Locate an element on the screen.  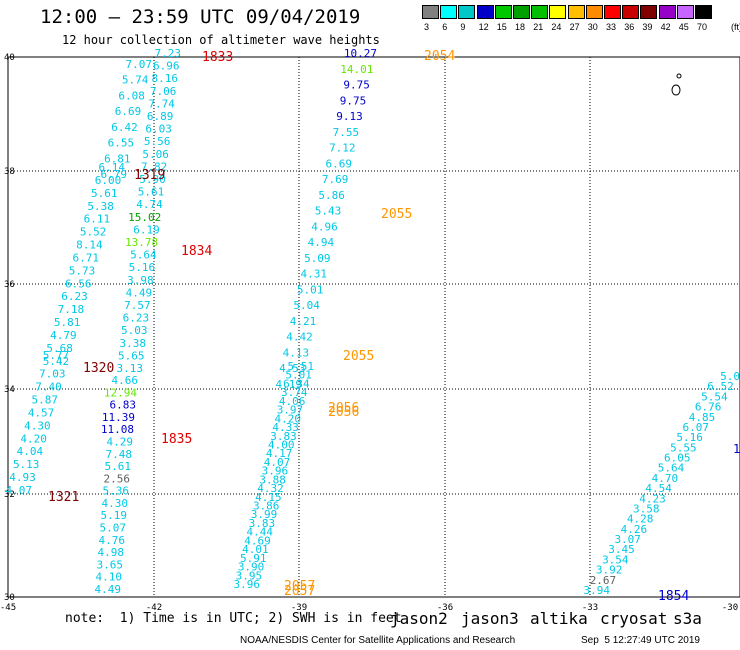
wave-height-value: 3.98 is located at coordinates (140, 280).